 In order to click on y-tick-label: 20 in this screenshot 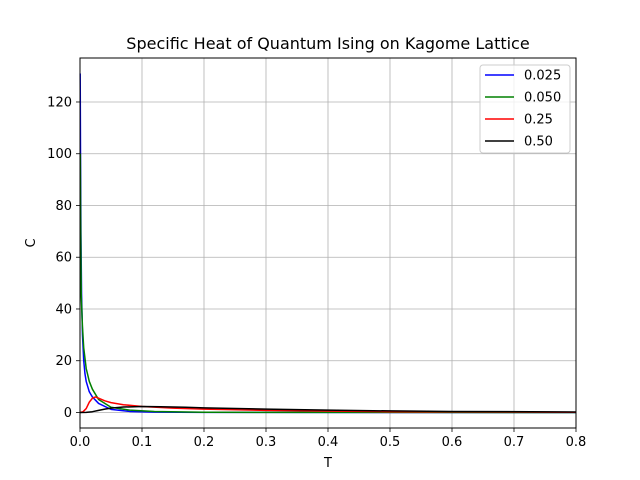, I will do `click(63, 361)`.